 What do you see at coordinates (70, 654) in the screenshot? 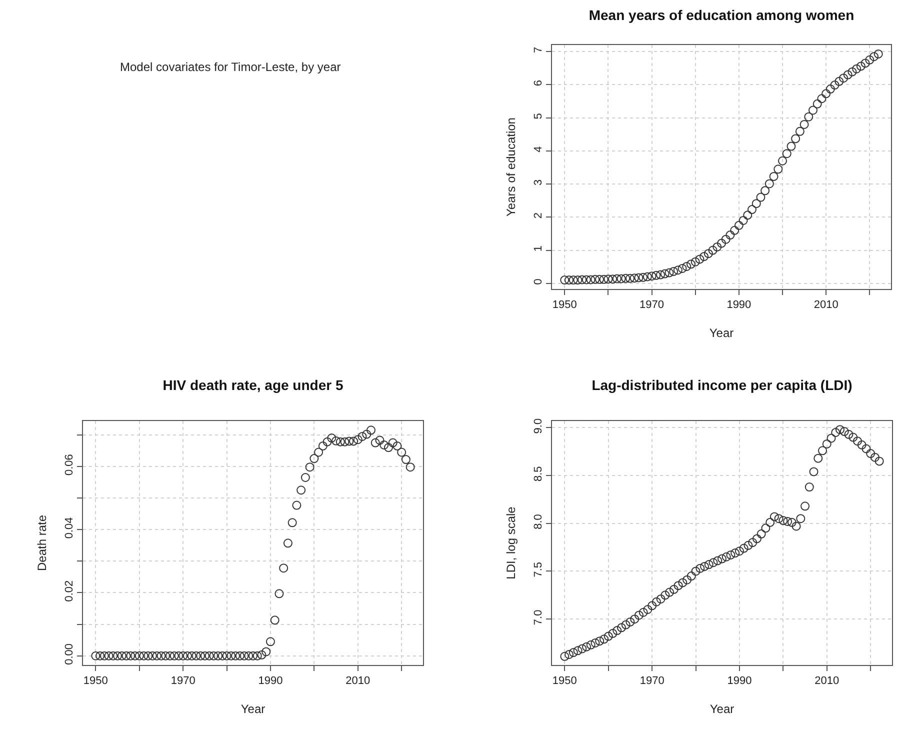
I see `y-tick-label: 0.00` at bounding box center [70, 654].